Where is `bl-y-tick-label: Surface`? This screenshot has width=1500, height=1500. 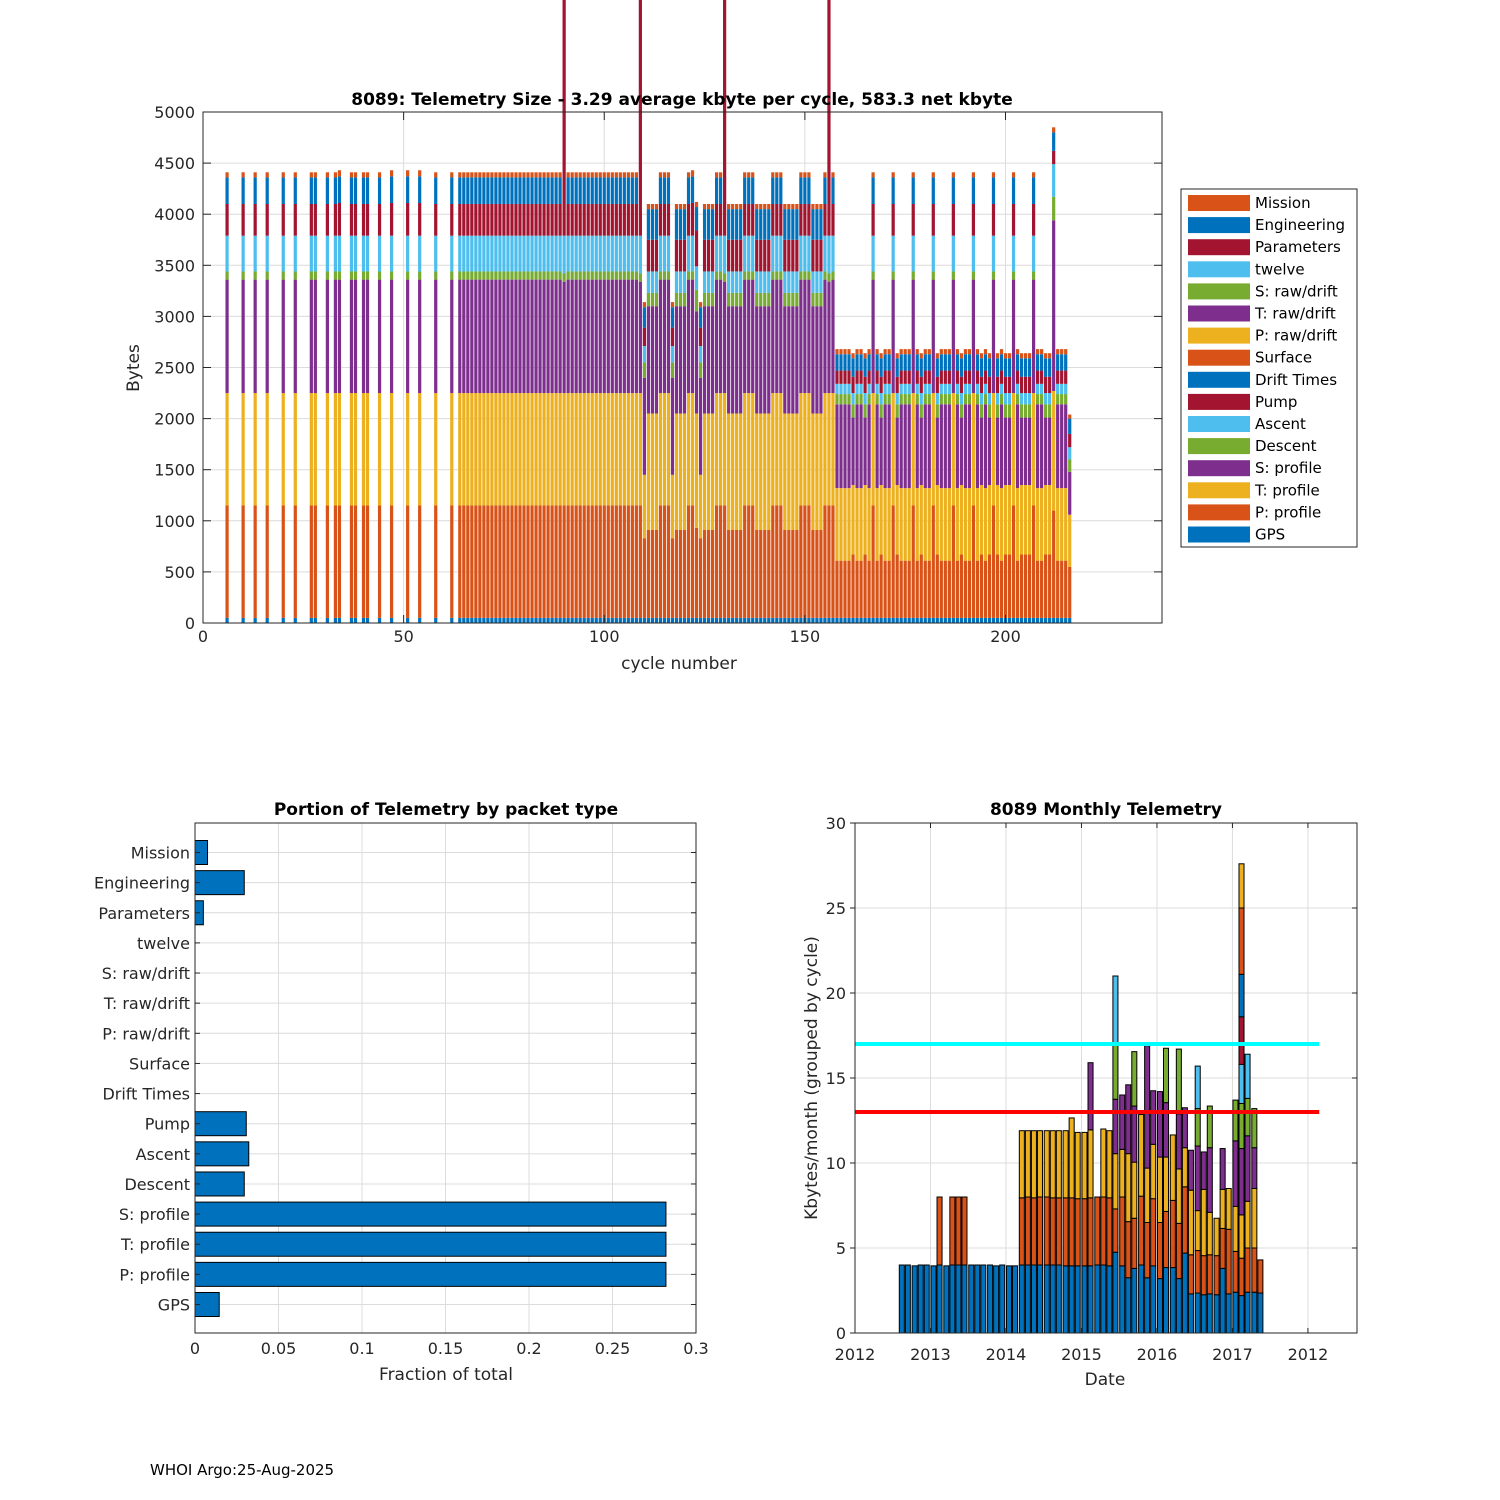 bl-y-tick-label: Surface is located at coordinates (159, 1063).